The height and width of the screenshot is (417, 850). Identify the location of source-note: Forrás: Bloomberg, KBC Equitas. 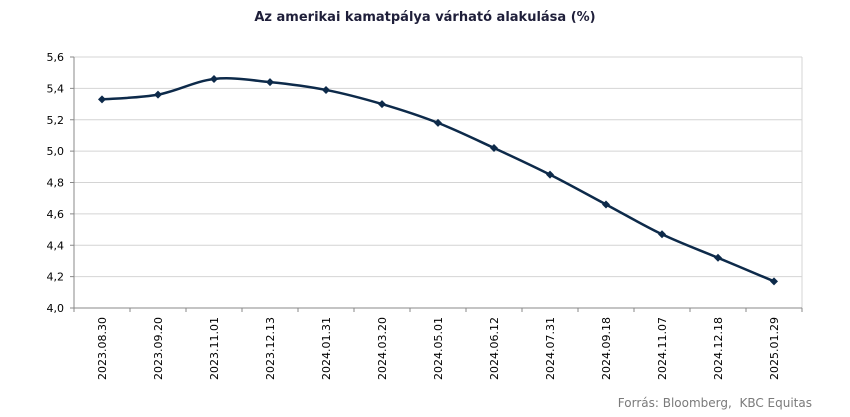
(714, 403).